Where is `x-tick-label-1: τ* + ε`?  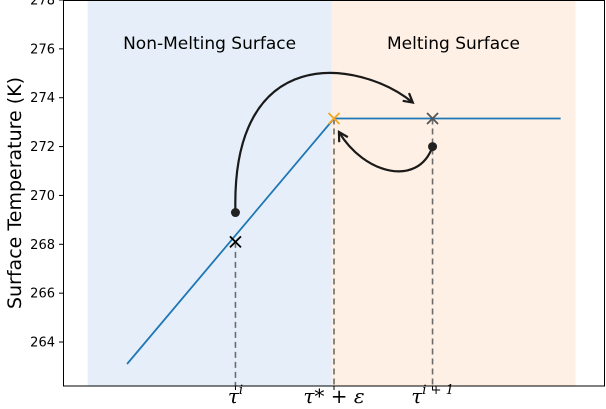 x-tick-label-1: τ* + ε is located at coordinates (333, 396).